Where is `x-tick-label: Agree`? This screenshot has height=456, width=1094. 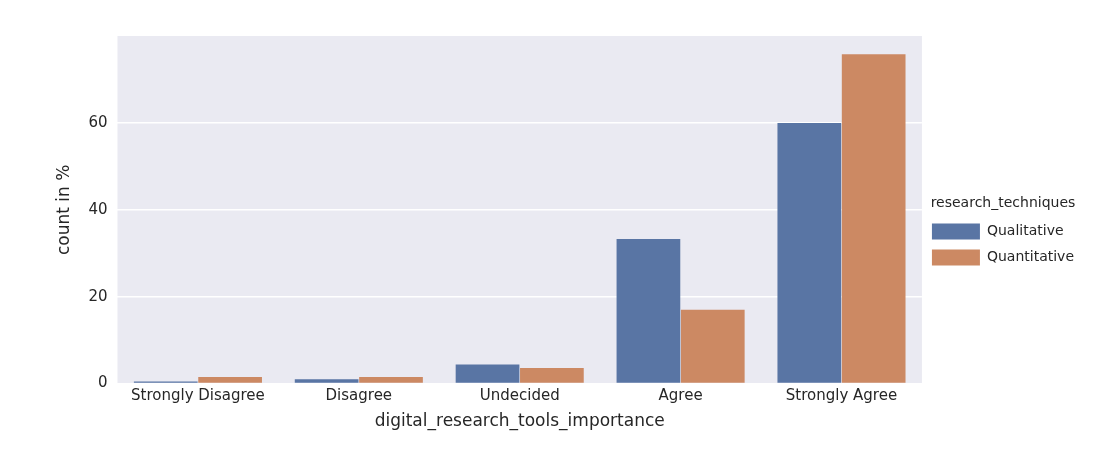 x-tick-label: Agree is located at coordinates (680, 395).